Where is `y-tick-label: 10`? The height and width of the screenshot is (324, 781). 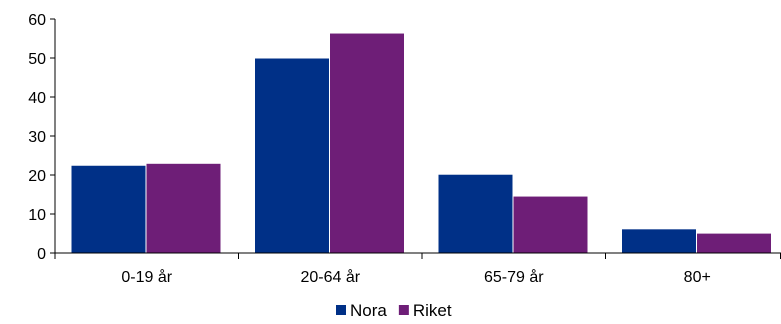
y-tick-label: 10 is located at coordinates (37, 215).